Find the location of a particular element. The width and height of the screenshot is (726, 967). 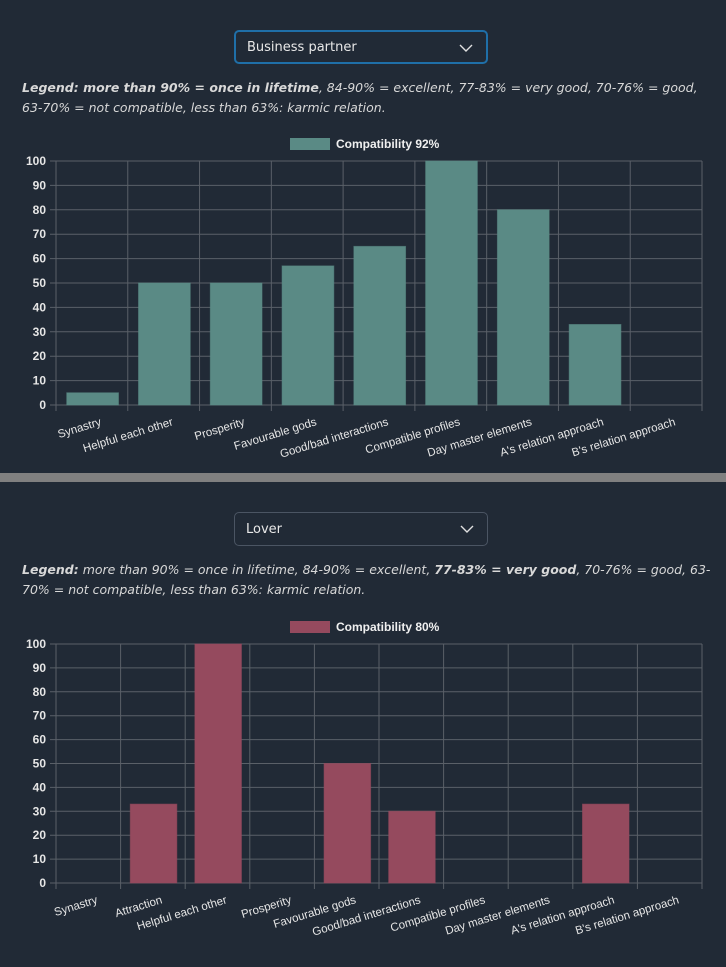

chart-legend: Compatibility 80% is located at coordinates (364, 627).